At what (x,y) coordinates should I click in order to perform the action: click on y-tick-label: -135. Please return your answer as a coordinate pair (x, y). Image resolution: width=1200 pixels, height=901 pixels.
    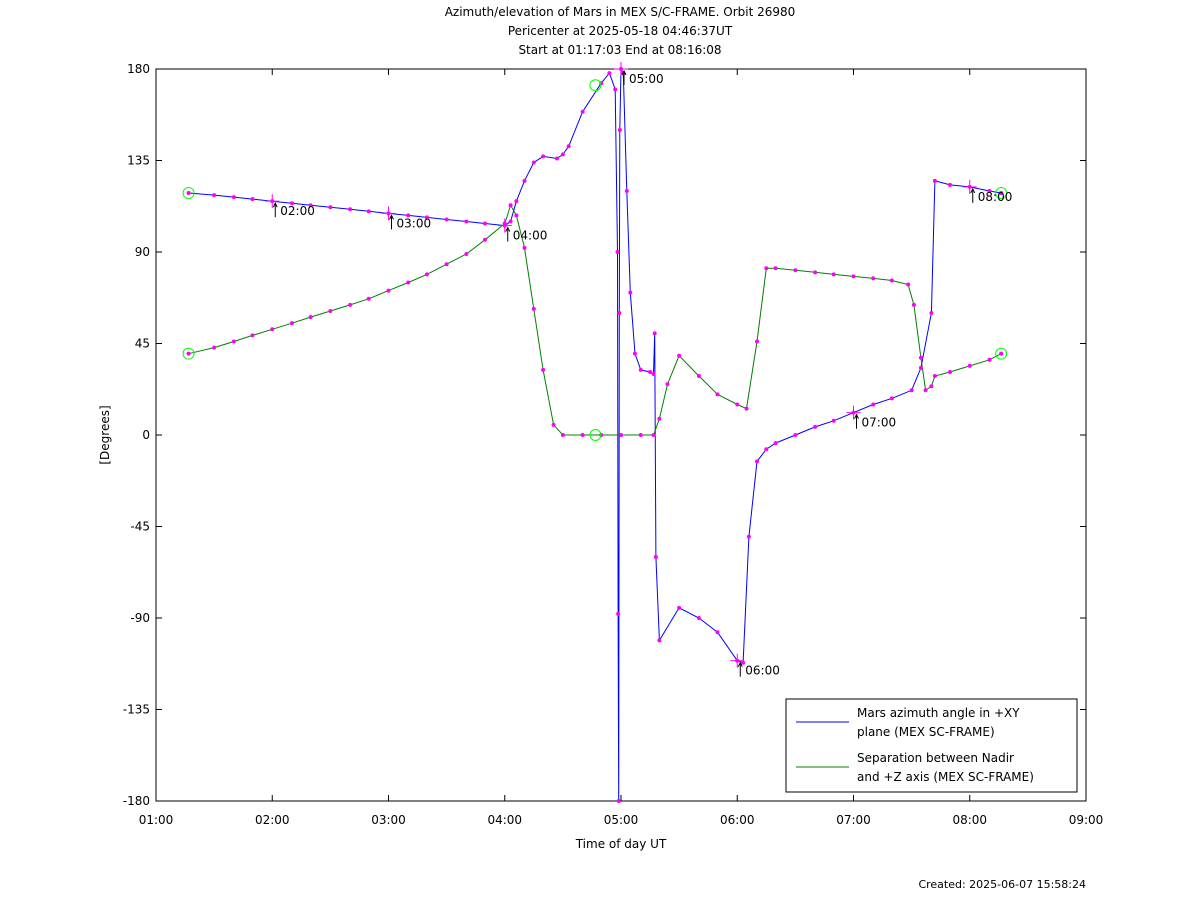
    Looking at the image, I should click on (136, 710).